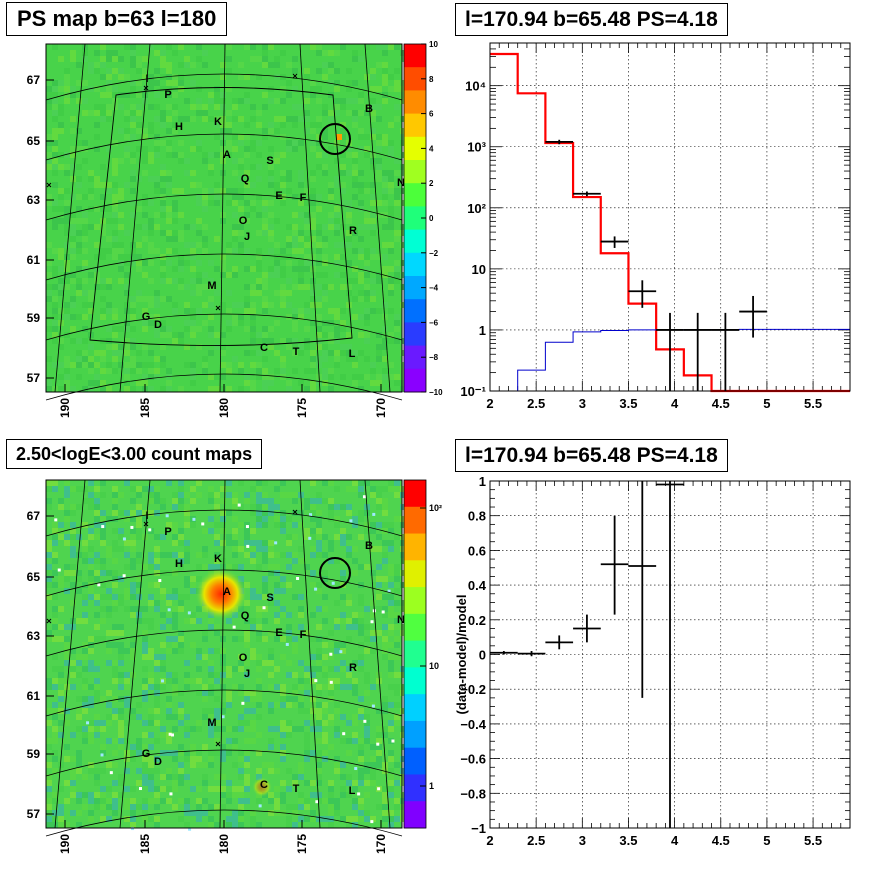 The image size is (896, 872). I want to click on x-tick-label: 4.5, so click(721, 403).